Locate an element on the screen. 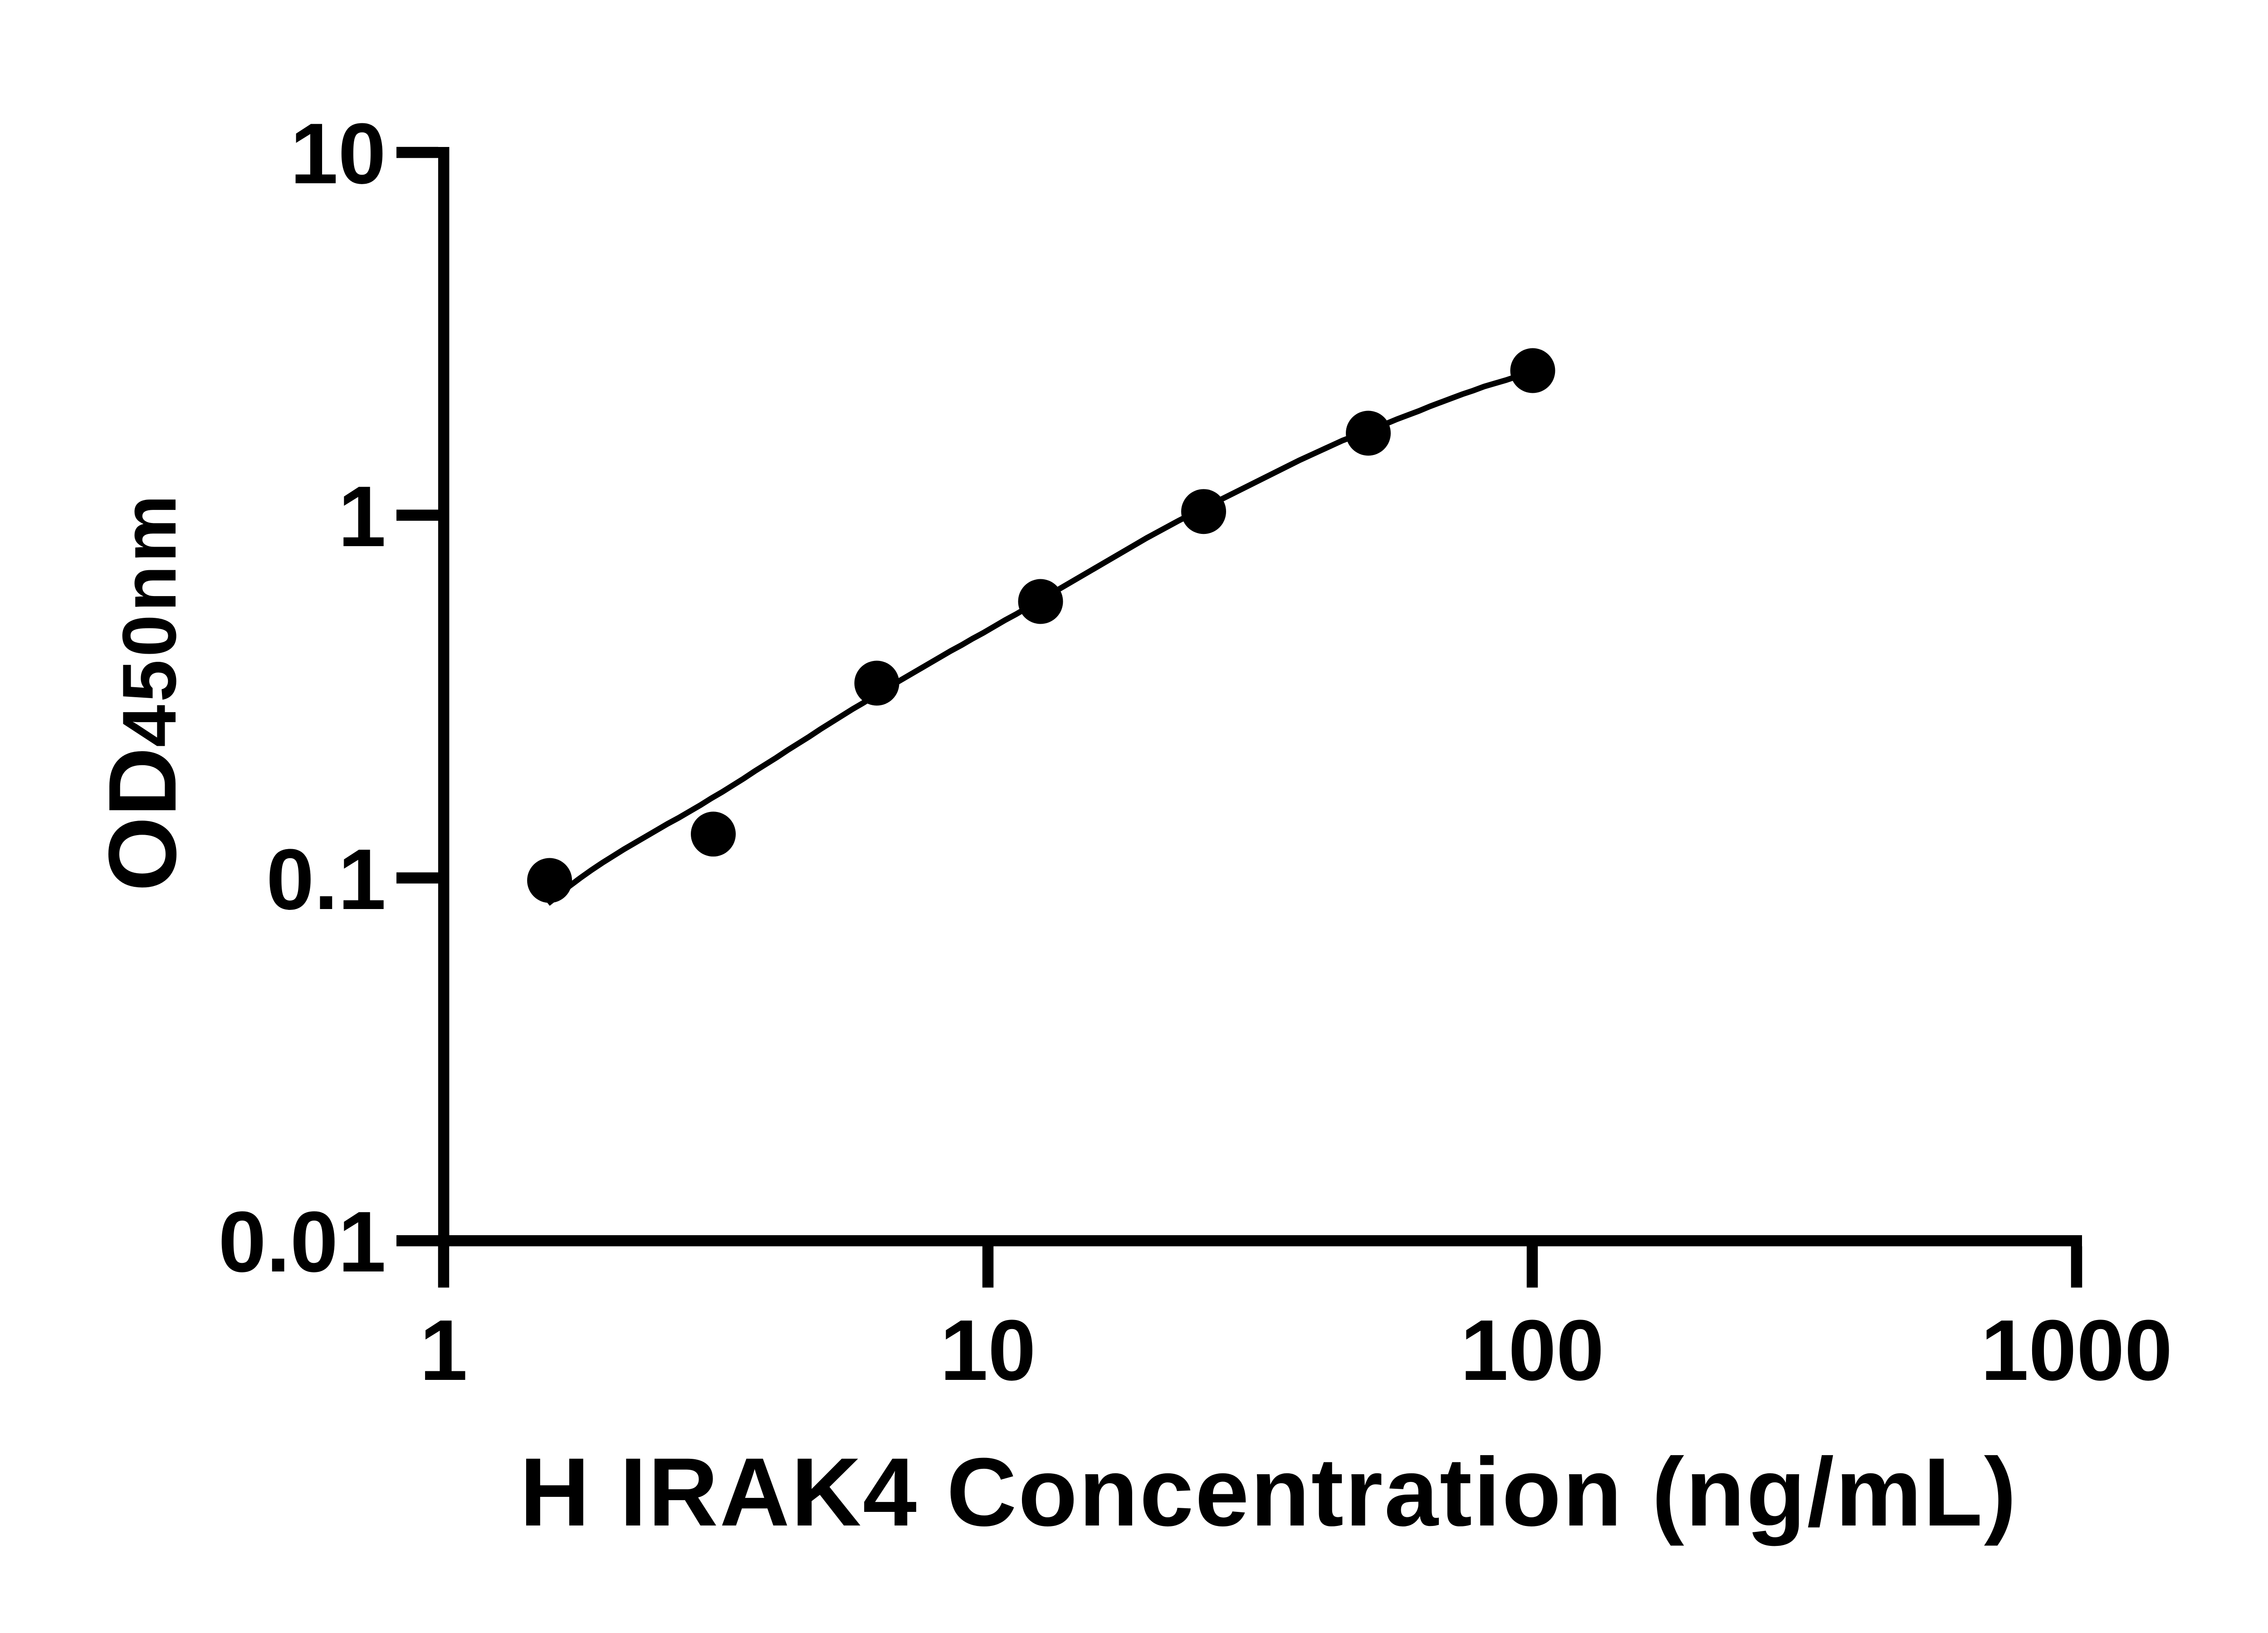 The height and width of the screenshot is (1633, 2268). svg-text: H IRAK4 Concentration (ng/mL) is located at coordinates (1269, 1492).